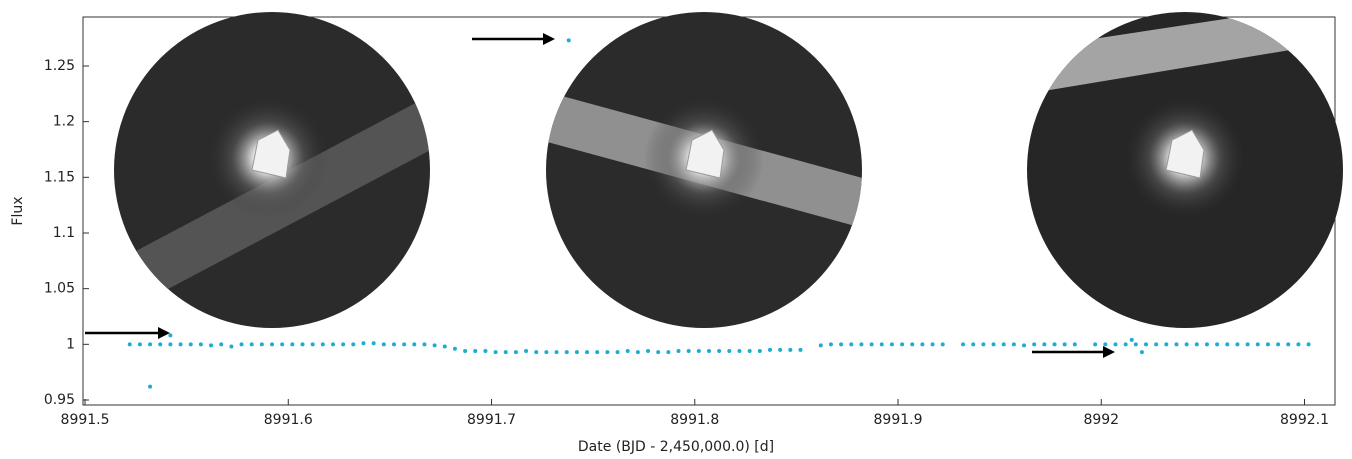  What do you see at coordinates (59, 177) in the screenshot?
I see `y-tick-label: 1.15` at bounding box center [59, 177].